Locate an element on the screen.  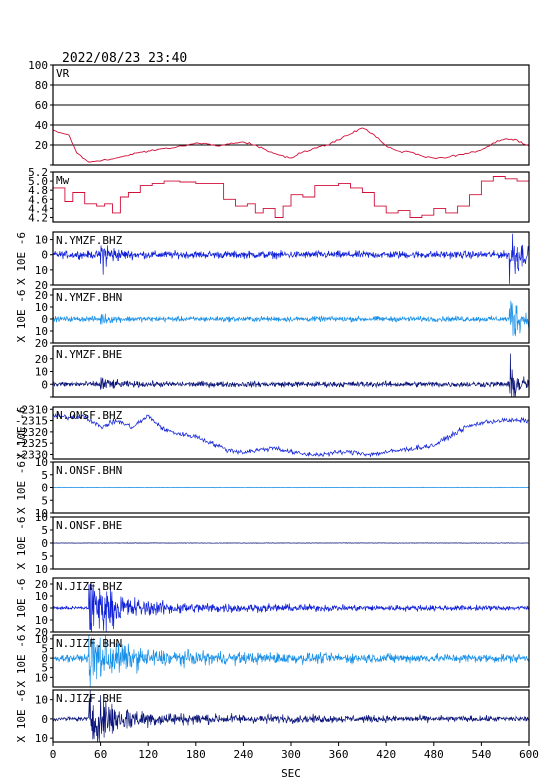
y-tick-label: 40 is located at coordinates (41, 125).